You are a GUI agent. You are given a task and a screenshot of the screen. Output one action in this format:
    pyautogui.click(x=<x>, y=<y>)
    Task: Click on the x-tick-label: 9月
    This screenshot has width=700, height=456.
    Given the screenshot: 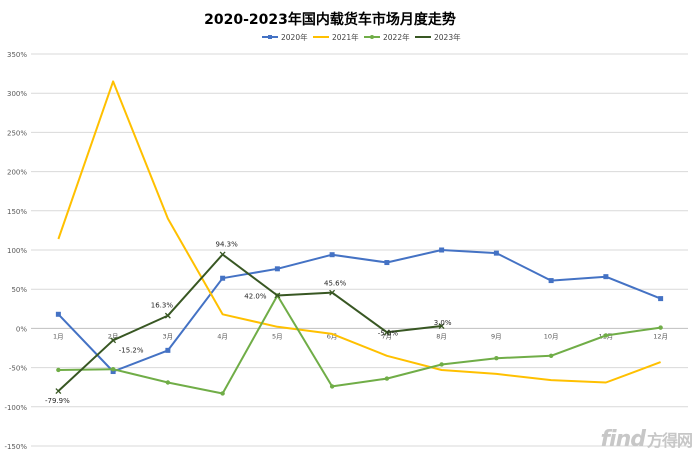 What is the action you would take?
    pyautogui.click(x=496, y=336)
    